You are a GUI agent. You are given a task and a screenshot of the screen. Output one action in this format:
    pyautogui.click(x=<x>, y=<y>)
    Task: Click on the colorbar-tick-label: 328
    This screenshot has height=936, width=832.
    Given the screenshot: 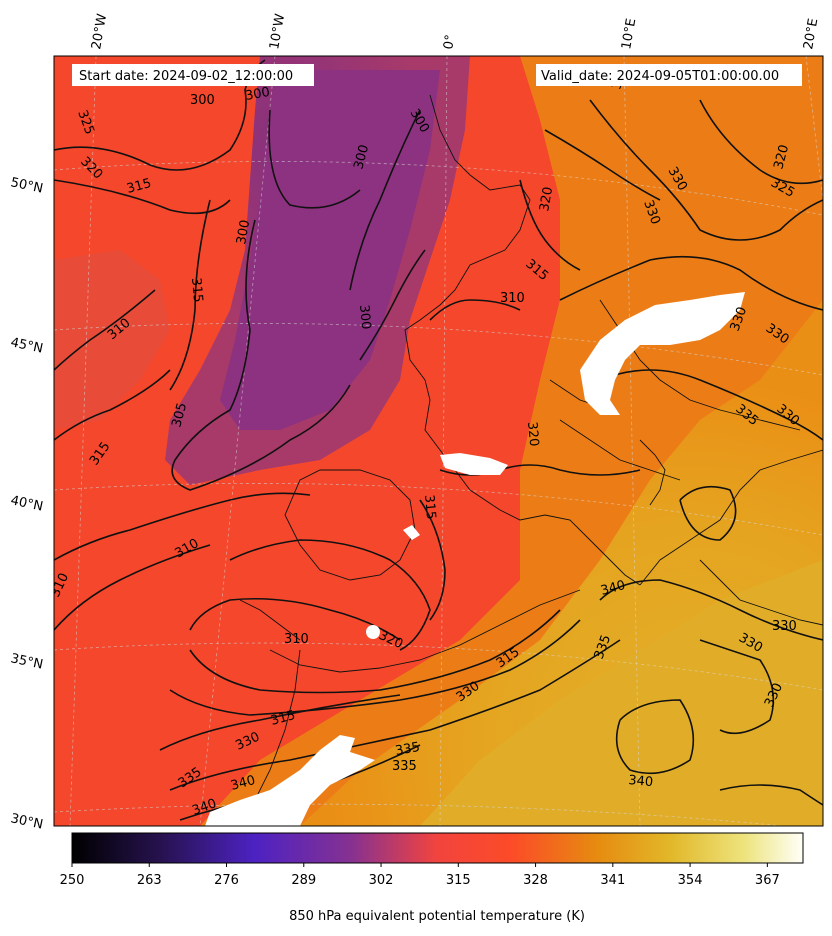 What is the action you would take?
    pyautogui.click(x=535, y=880)
    